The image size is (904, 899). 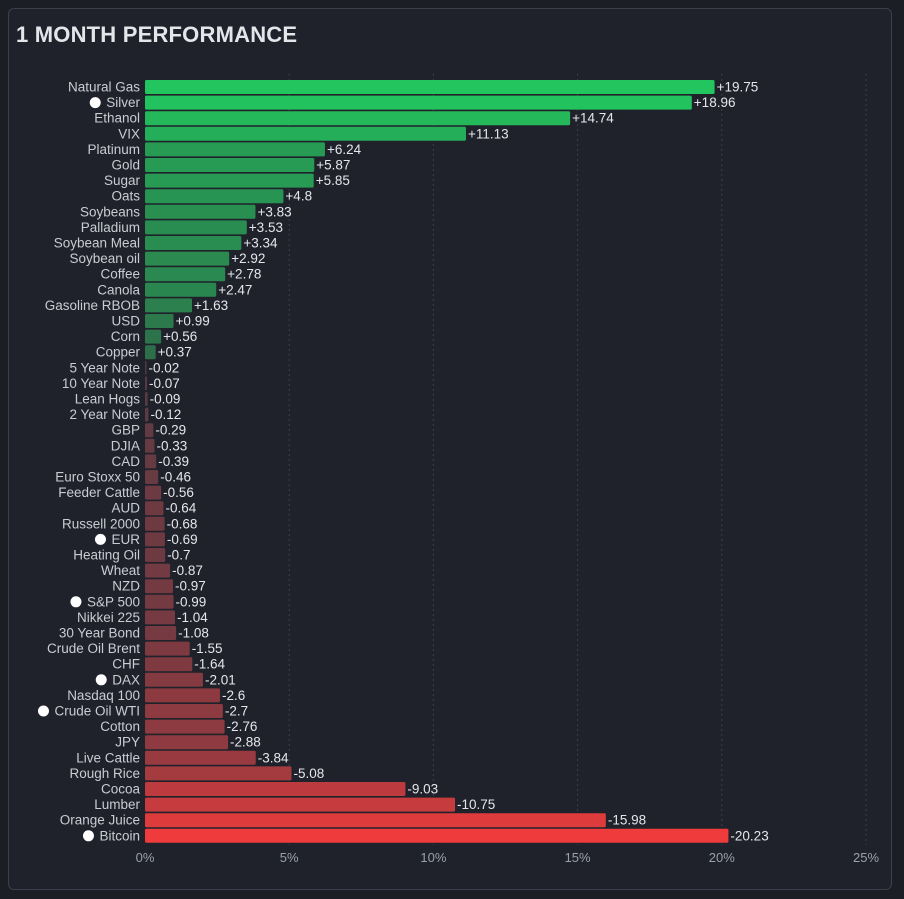 What do you see at coordinates (180, 336) in the screenshot?
I see `value-label: +0.56` at bounding box center [180, 336].